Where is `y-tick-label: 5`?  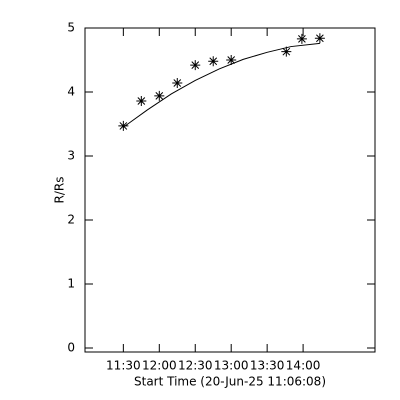 y-tick-label: 5 is located at coordinates (71, 28).